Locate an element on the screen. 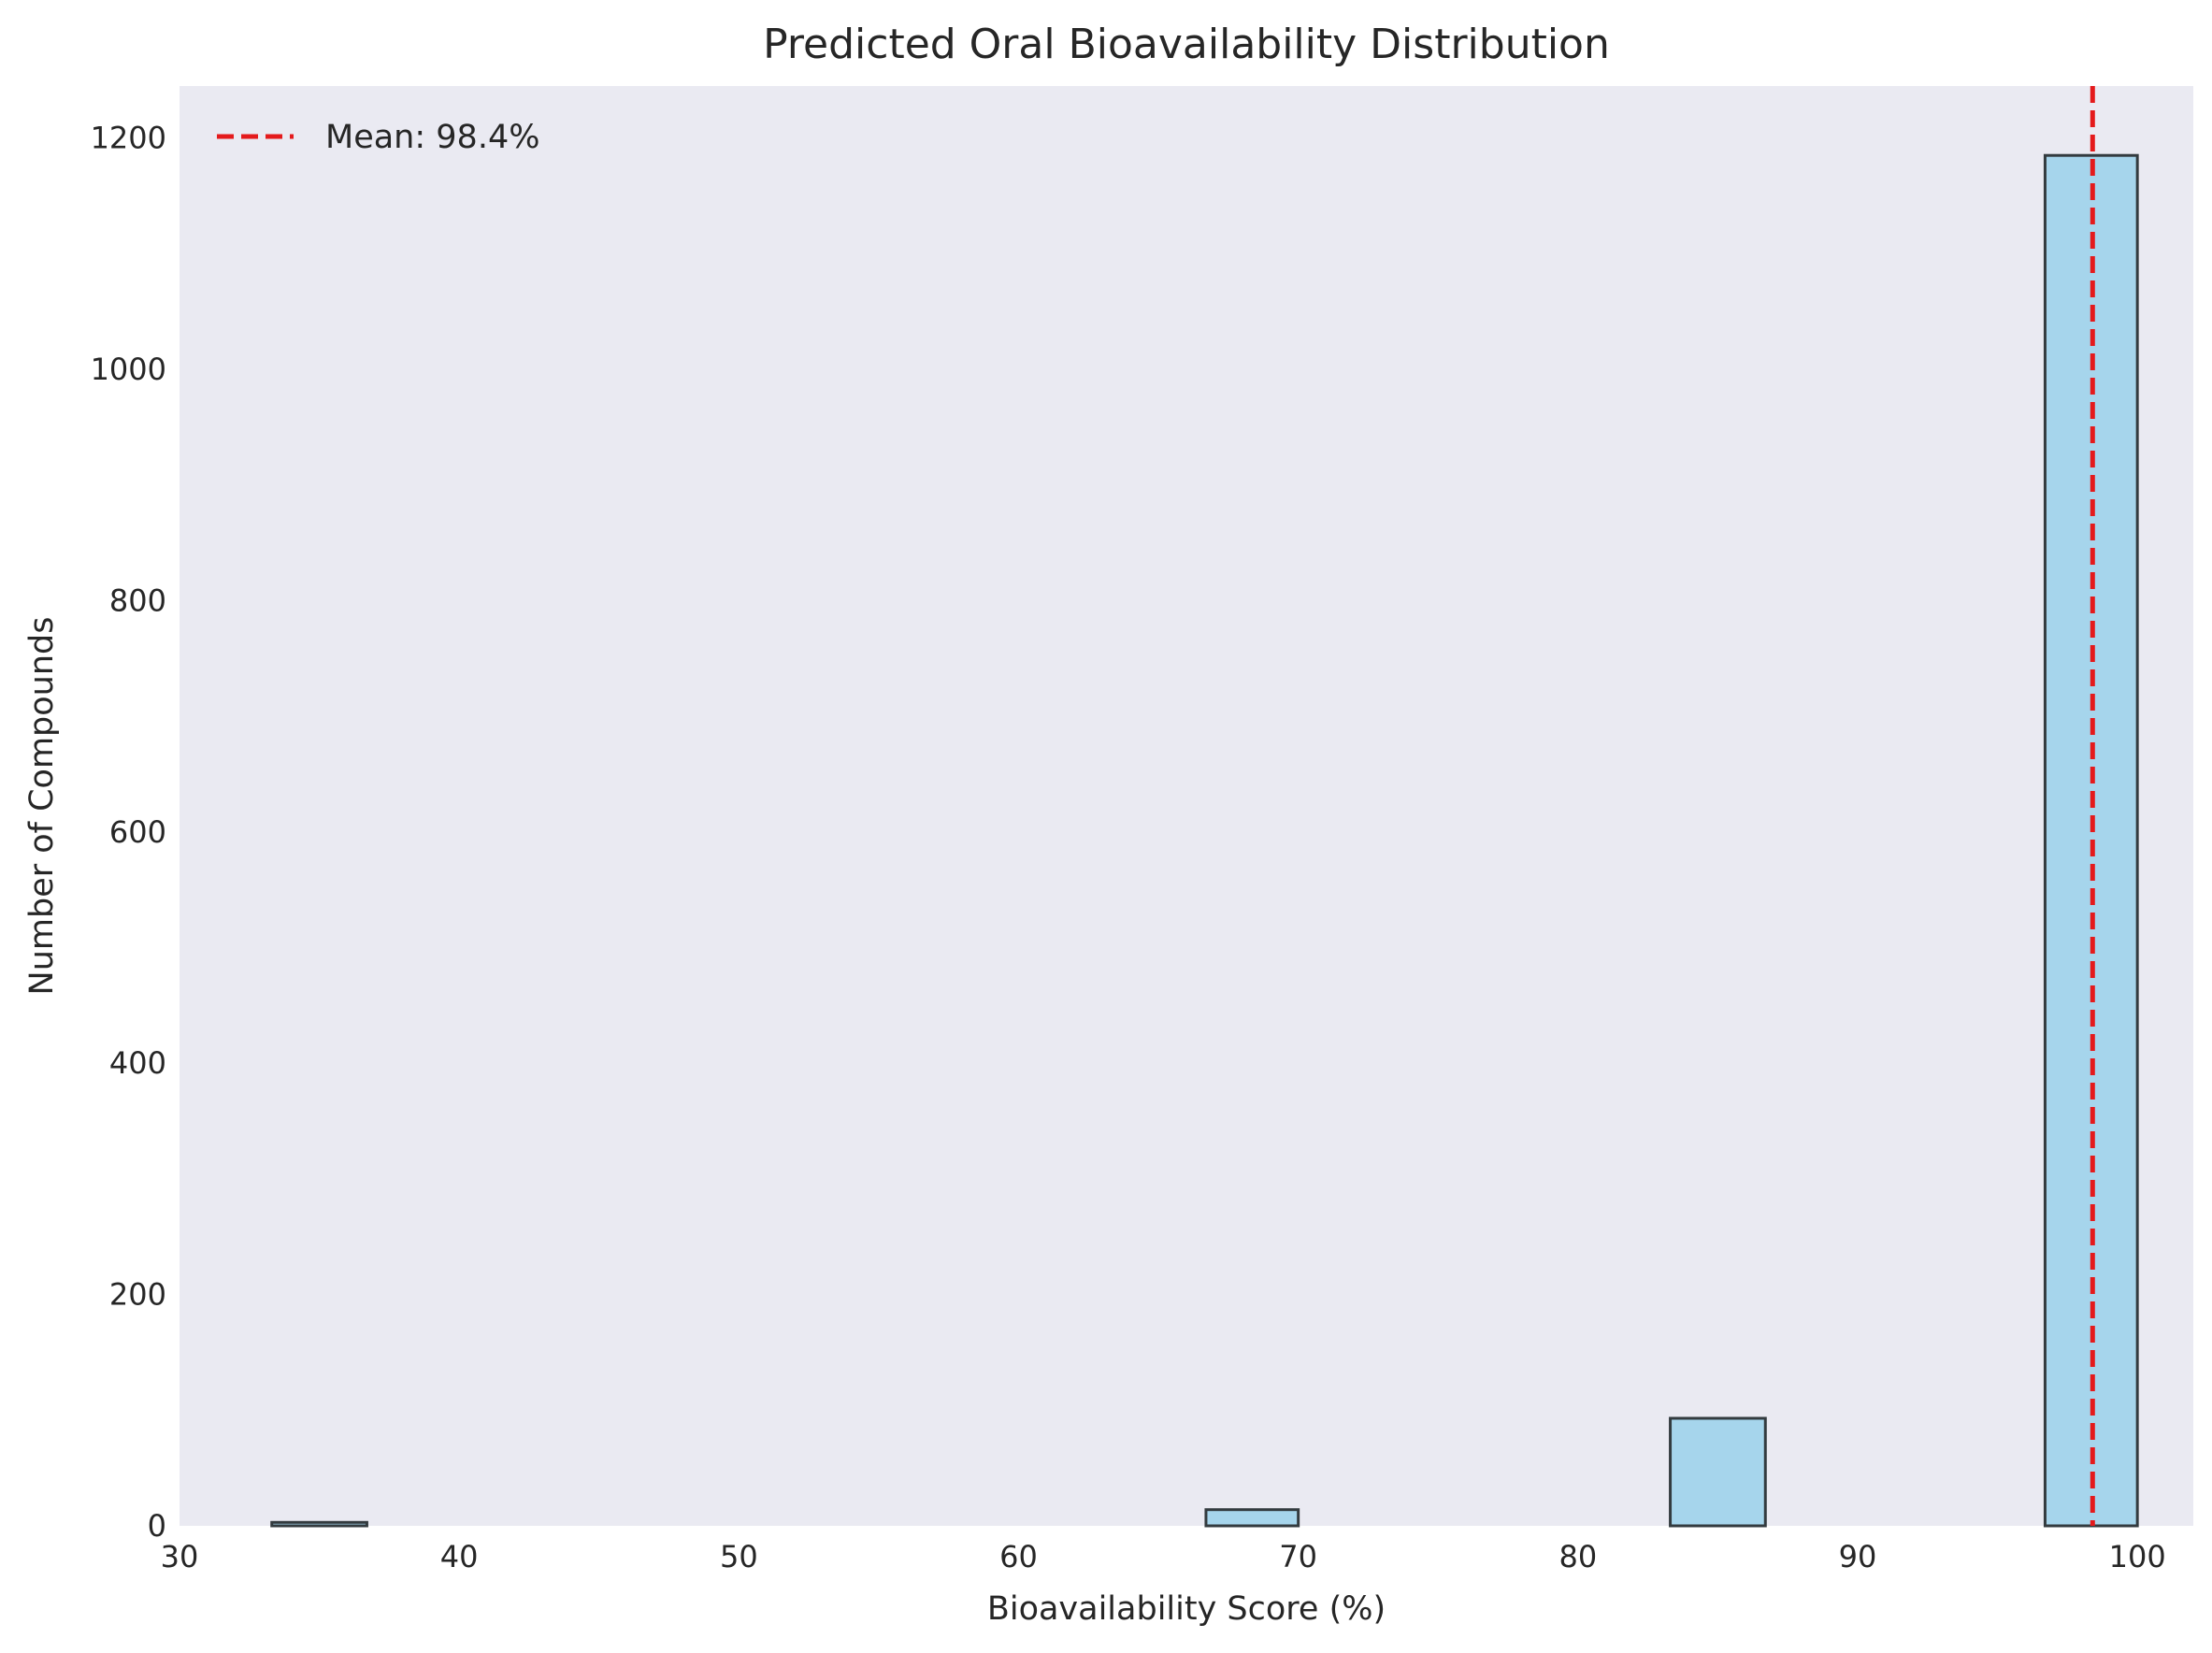  x-tick-label: 40 is located at coordinates (459, 1556).